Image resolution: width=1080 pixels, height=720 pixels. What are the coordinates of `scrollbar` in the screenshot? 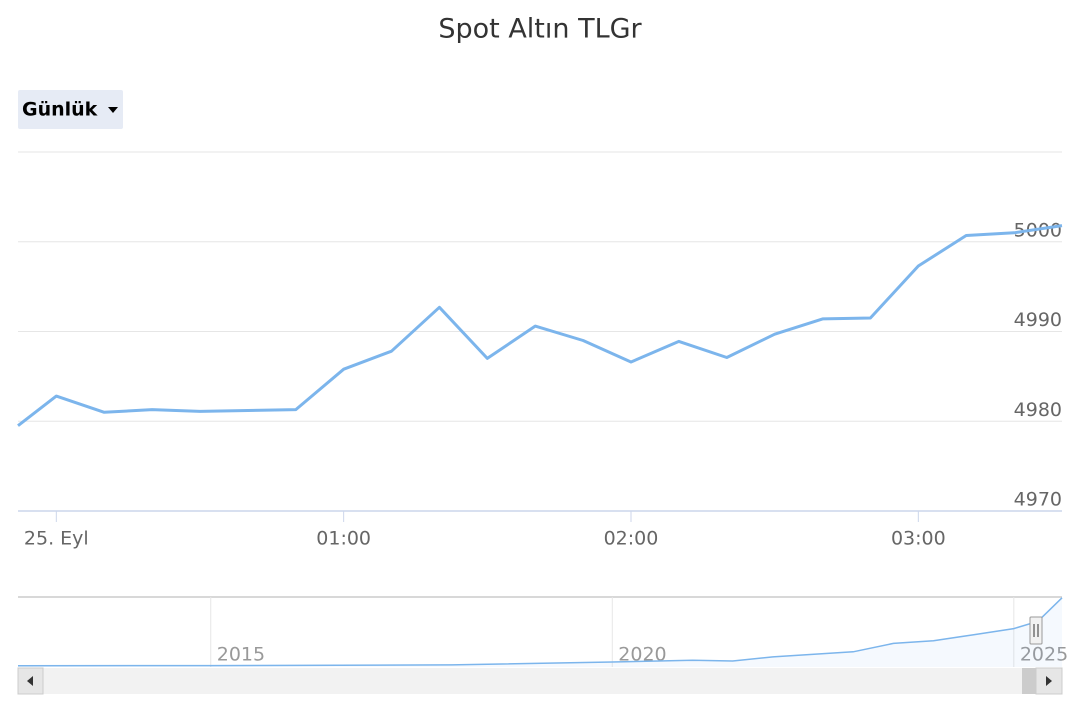 It's located at (540, 681).